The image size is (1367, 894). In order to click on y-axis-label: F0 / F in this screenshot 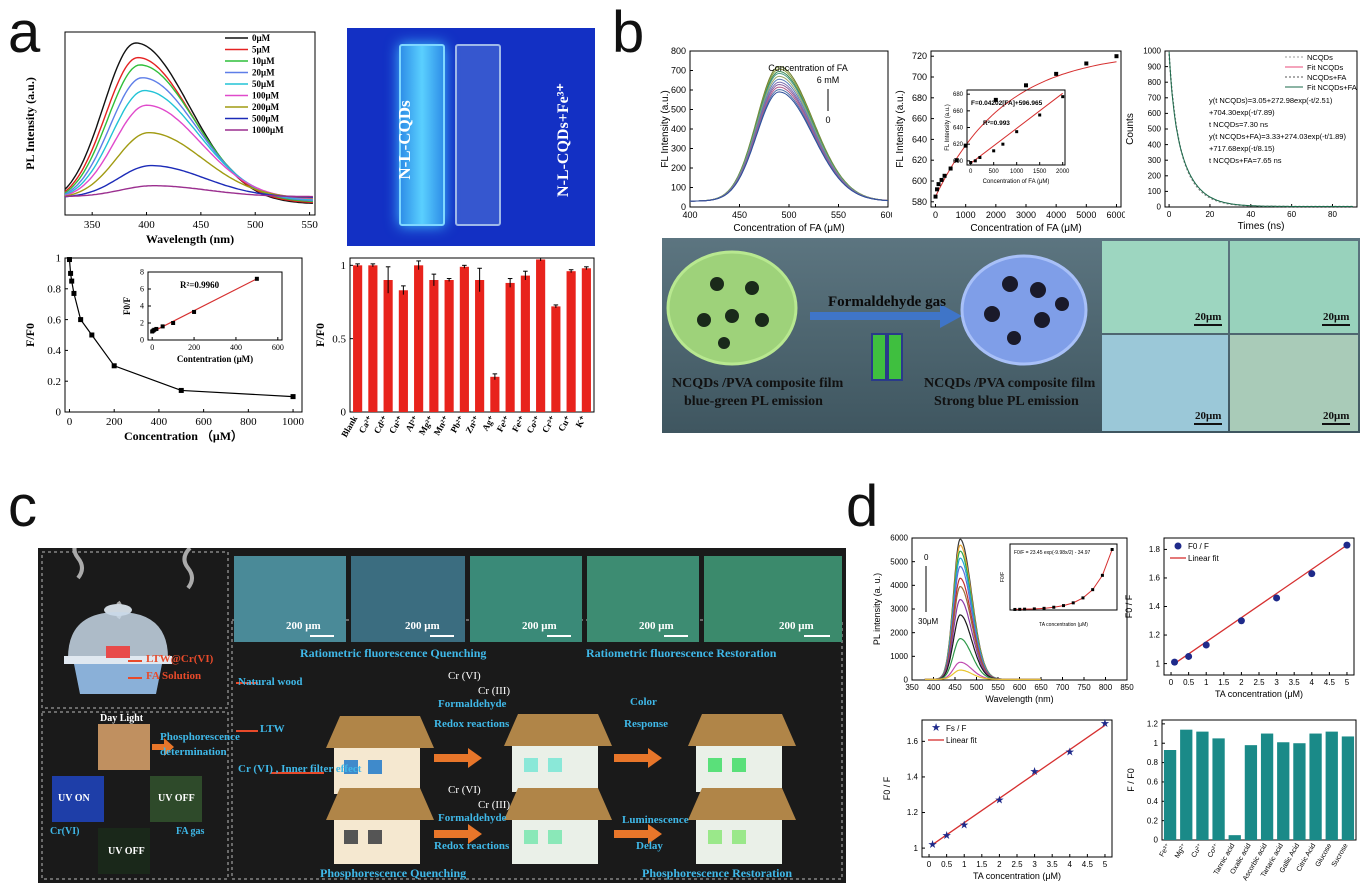, I will do `click(1129, 606)`.